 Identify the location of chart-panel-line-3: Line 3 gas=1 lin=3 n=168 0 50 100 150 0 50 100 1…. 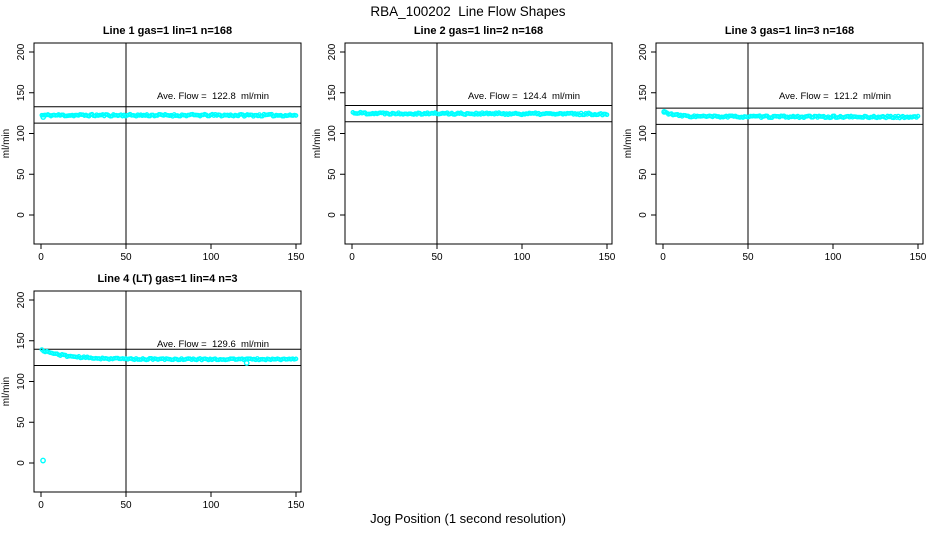
(775, 144).